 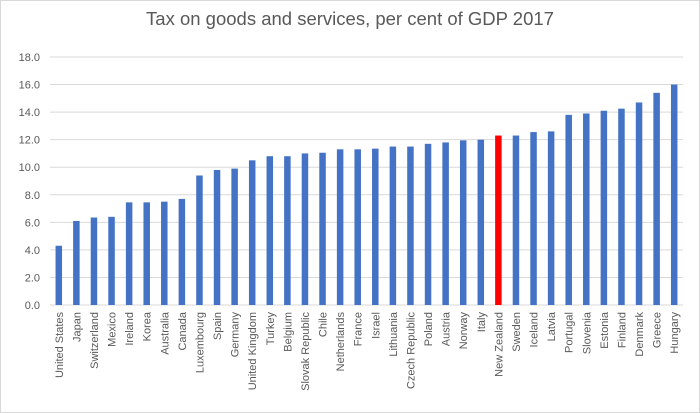 I want to click on x-tick-label: Sweden, so click(x=517, y=332).